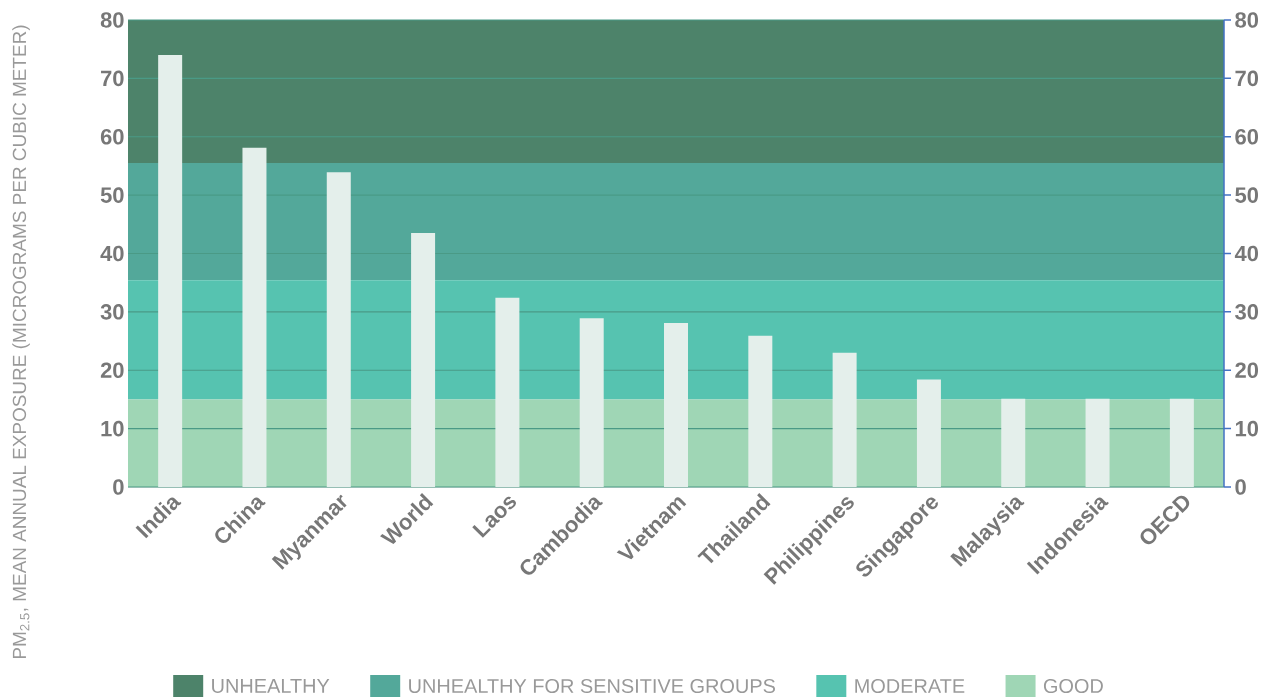  Describe the element at coordinates (112, 312) in the screenshot. I see `y-tick-label: 30` at that location.